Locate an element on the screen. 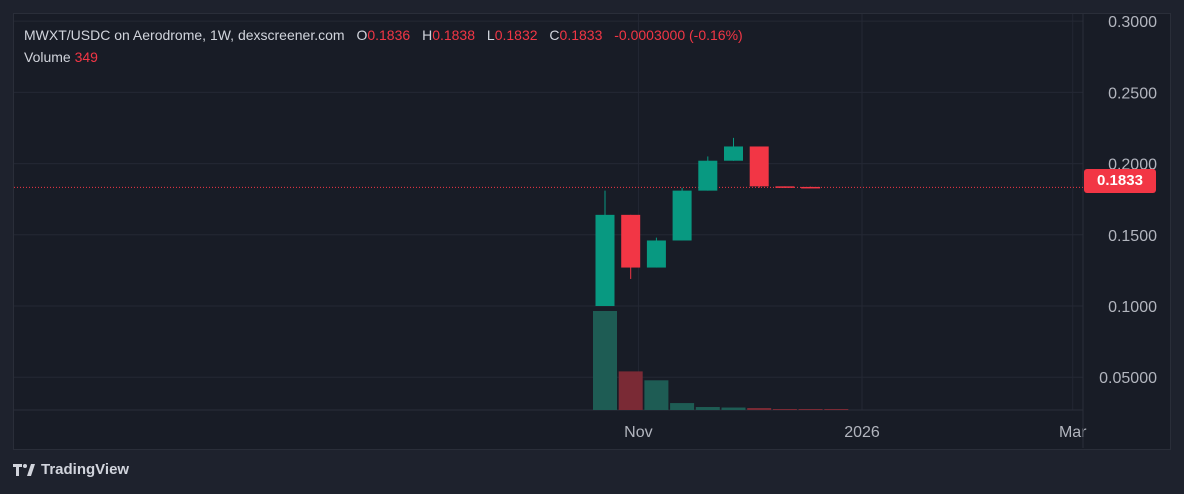  y-tick-label: 0.2500 is located at coordinates (1132, 93).